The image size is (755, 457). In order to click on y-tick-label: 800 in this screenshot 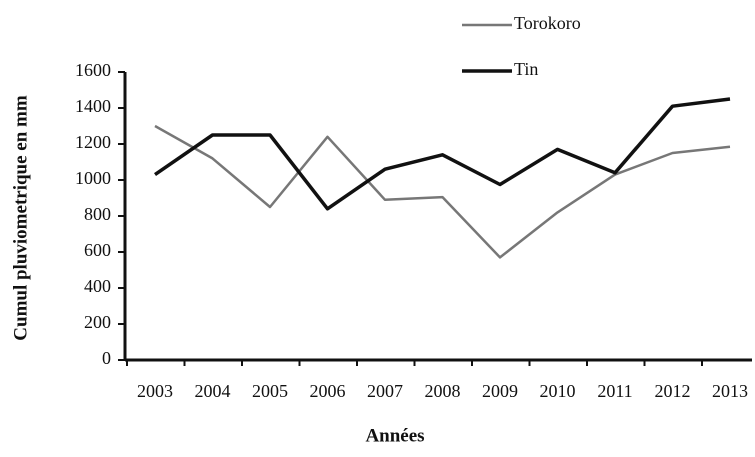, I will do `click(97, 214)`.